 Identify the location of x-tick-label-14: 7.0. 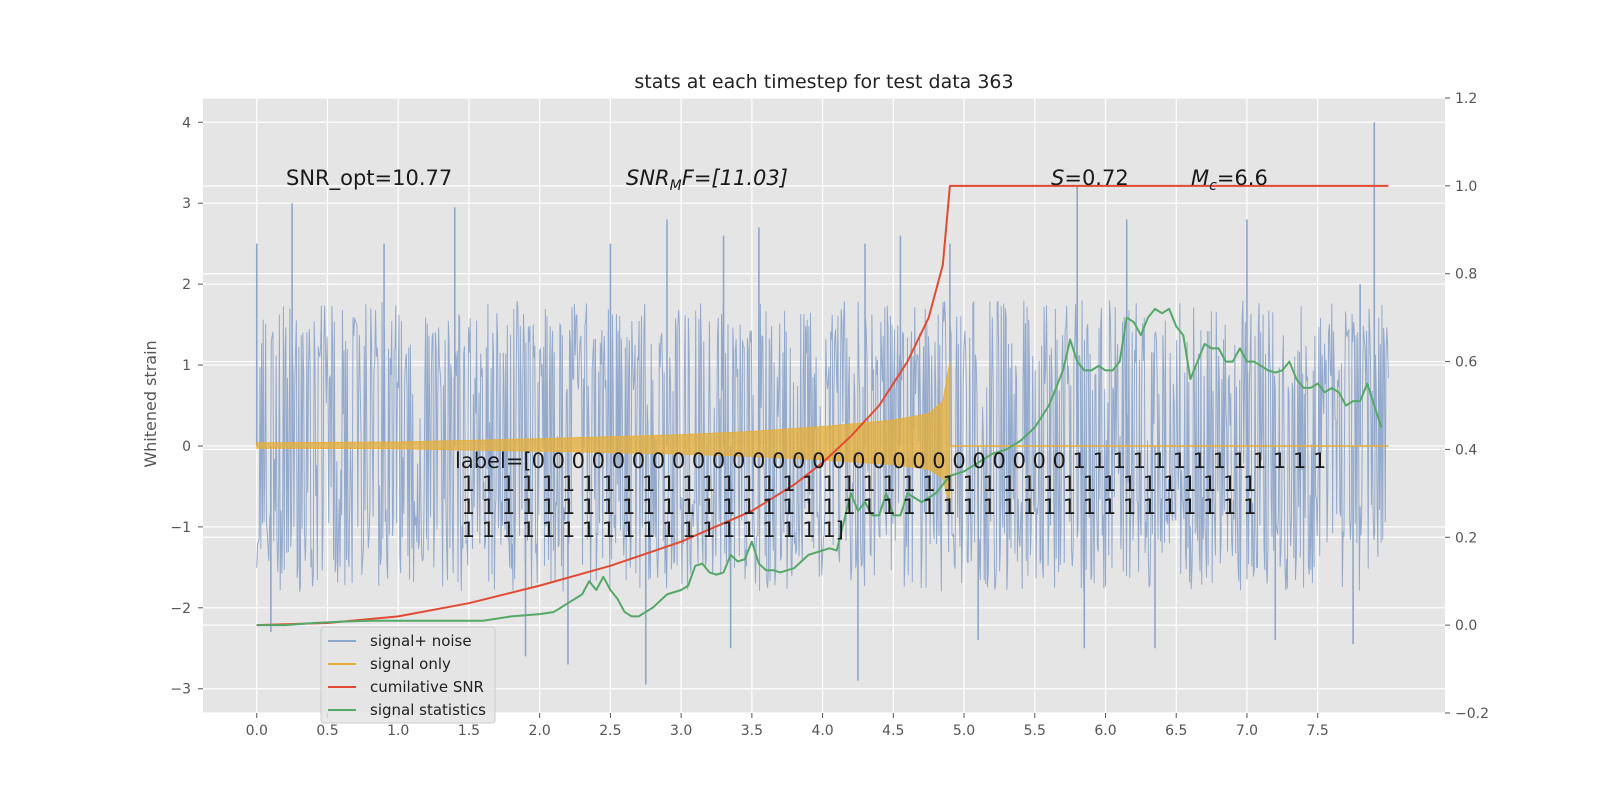
(1247, 731).